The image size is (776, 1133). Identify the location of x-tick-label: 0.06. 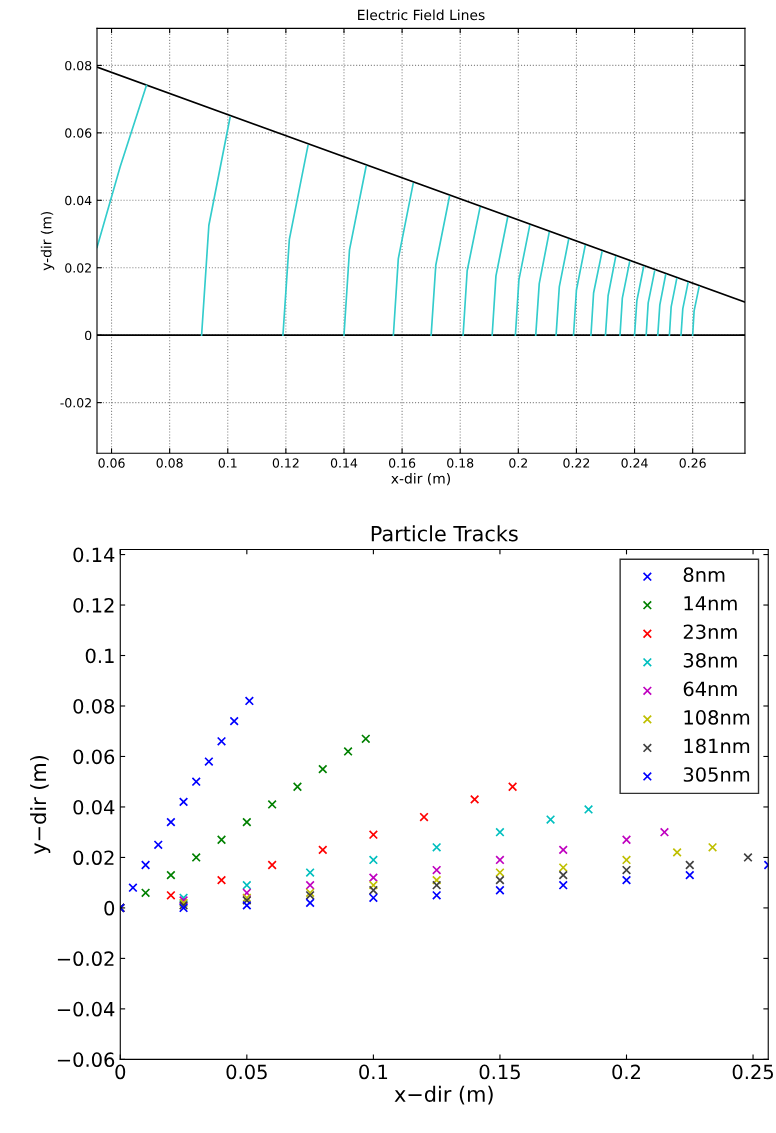
(111, 463).